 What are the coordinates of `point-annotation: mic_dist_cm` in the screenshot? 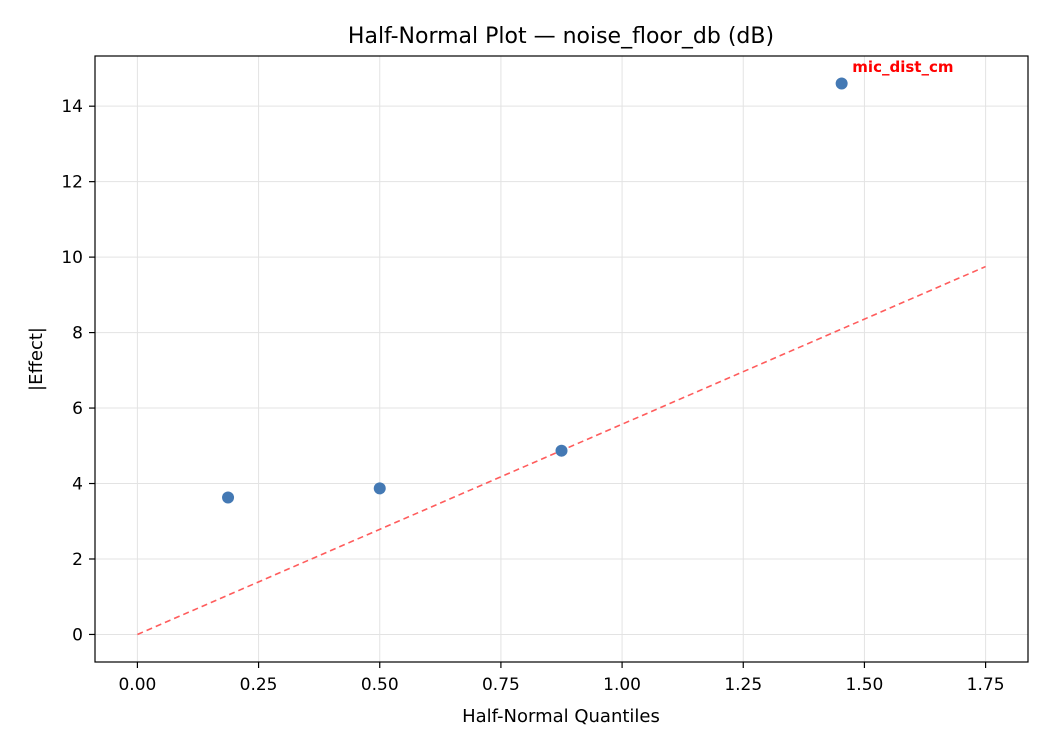 It's located at (902, 67).